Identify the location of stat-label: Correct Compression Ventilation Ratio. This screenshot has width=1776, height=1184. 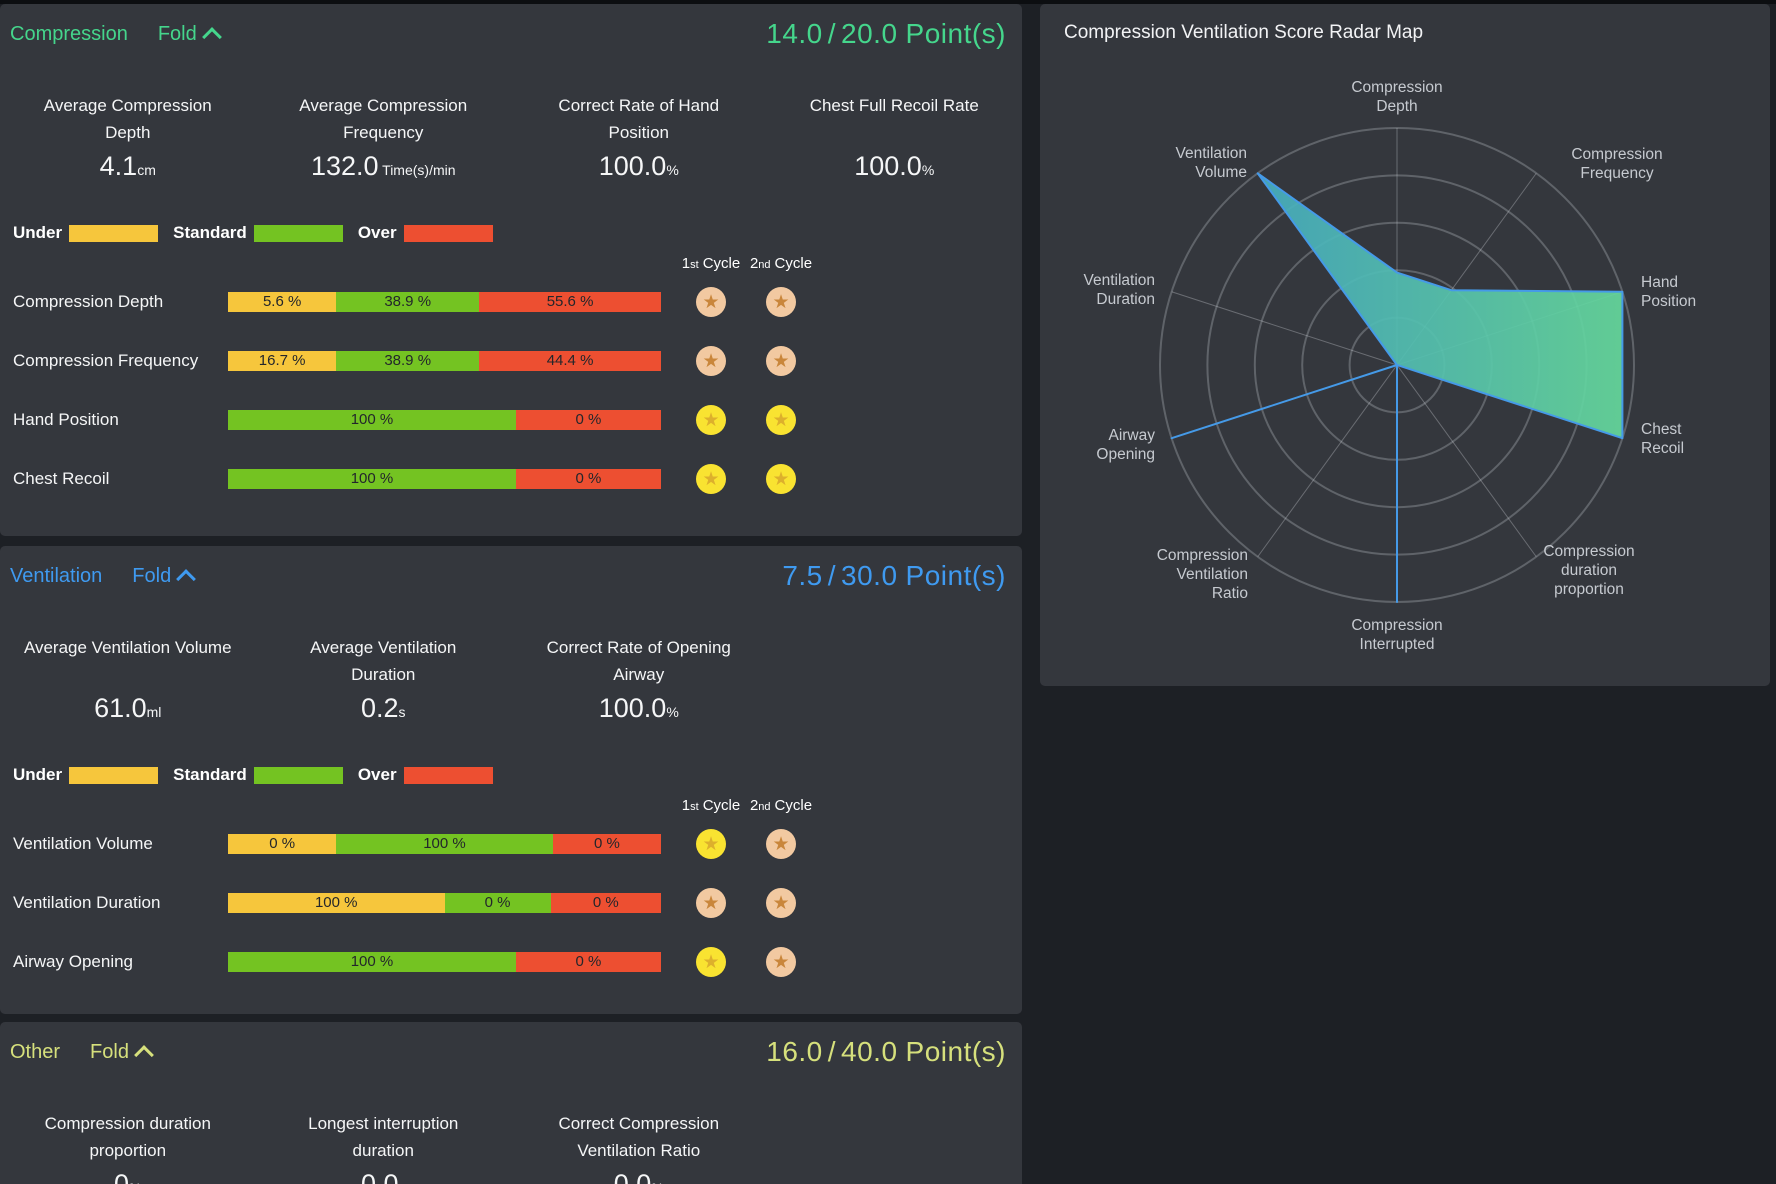
(639, 1137).